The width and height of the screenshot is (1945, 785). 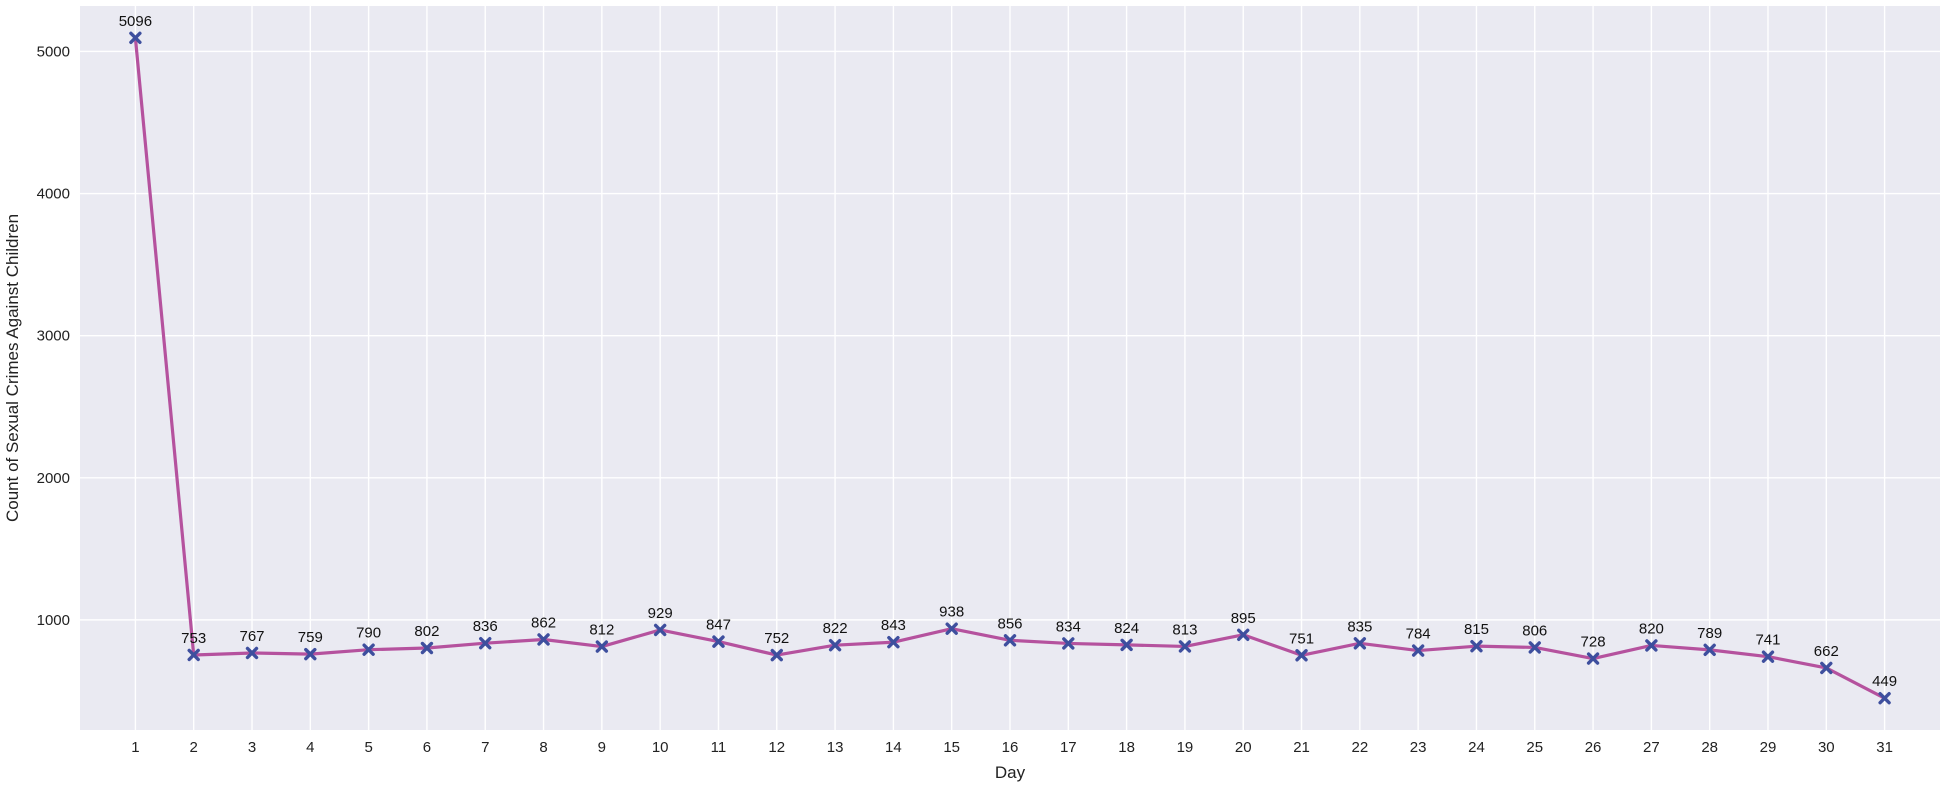 What do you see at coordinates (660, 747) in the screenshot?
I see `x-tick-label: 10` at bounding box center [660, 747].